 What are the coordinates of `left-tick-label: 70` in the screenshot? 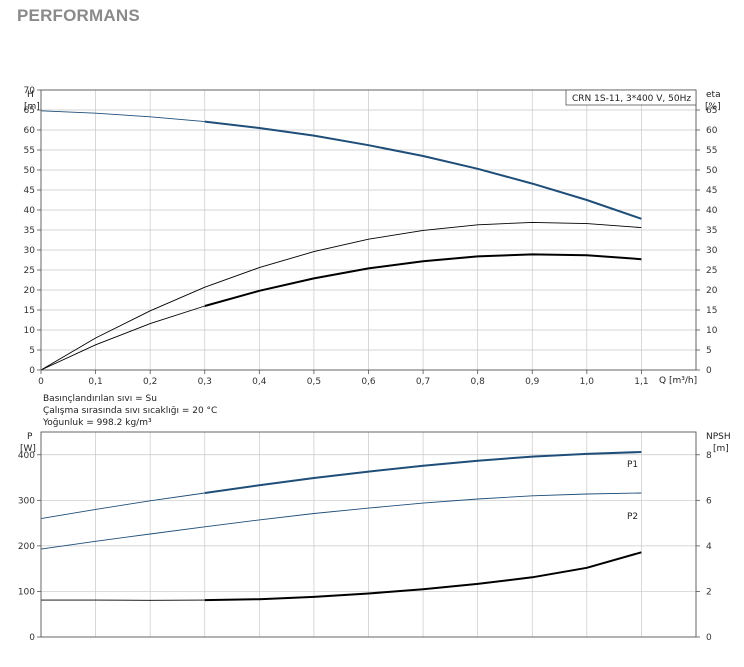 It's located at (30, 91).